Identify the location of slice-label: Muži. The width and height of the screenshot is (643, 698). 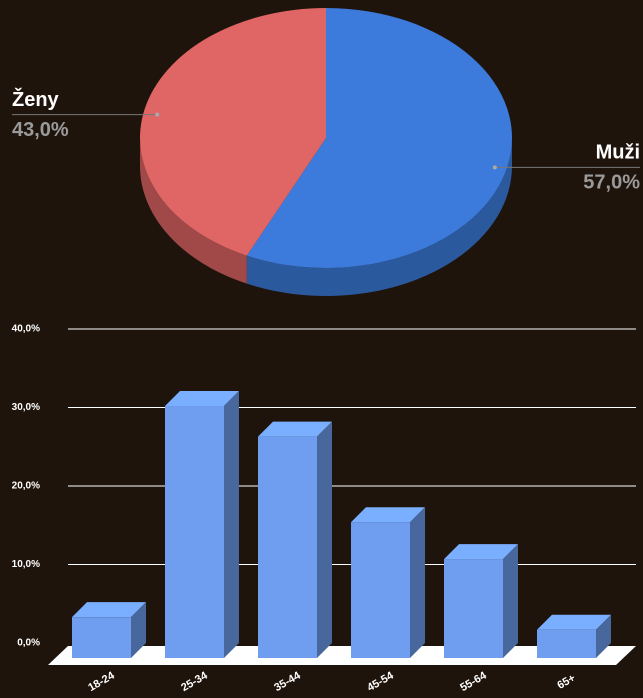
(618, 153).